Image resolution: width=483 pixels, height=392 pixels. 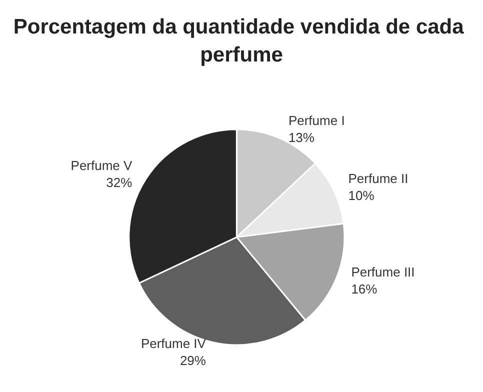 What do you see at coordinates (361, 196) in the screenshot?
I see `data-label: 10%` at bounding box center [361, 196].